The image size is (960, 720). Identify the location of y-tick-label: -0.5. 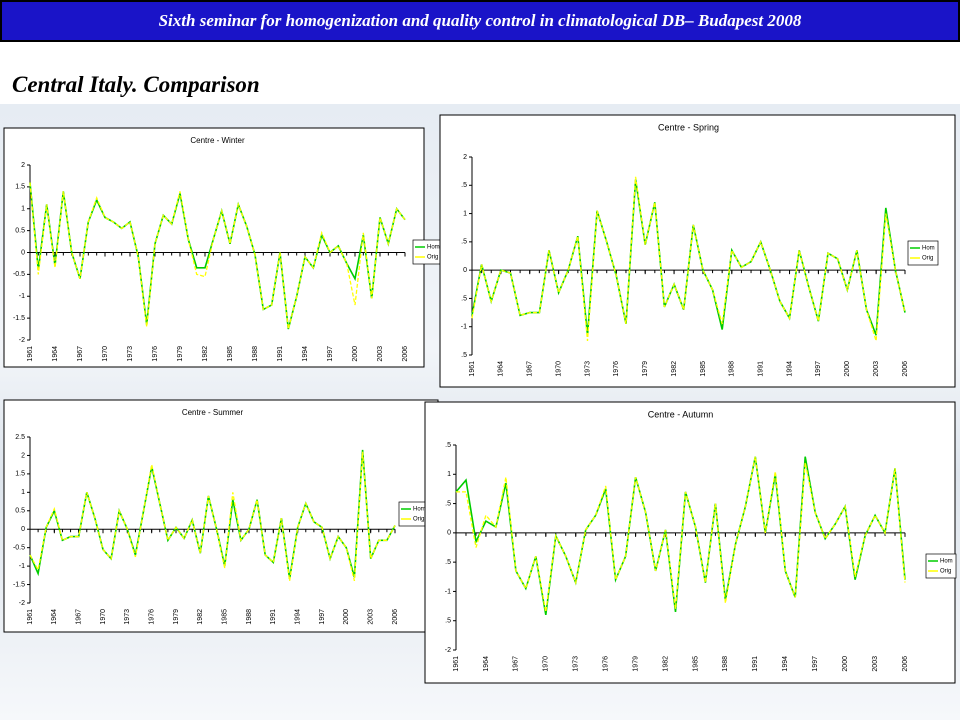
(19, 548).